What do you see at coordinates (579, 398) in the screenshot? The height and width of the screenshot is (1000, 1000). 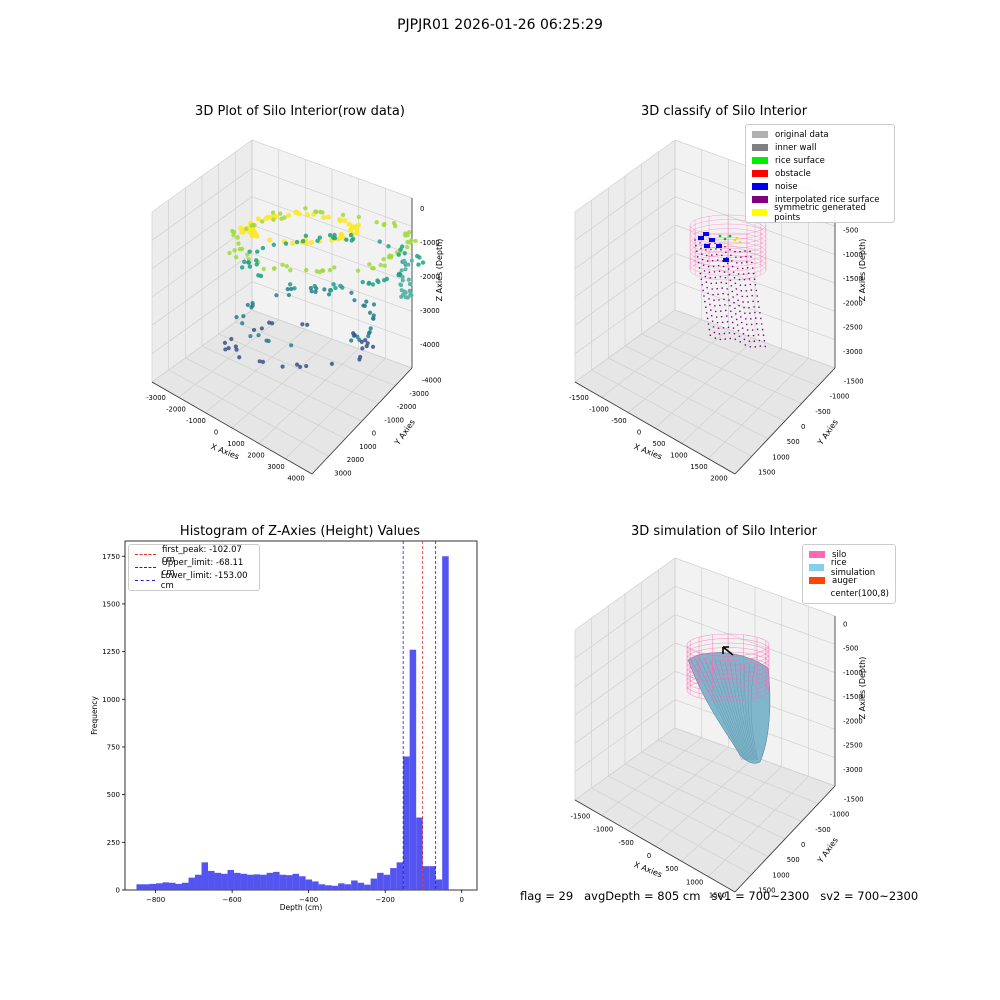 I see `x-tick-label: -1500` at bounding box center [579, 398].